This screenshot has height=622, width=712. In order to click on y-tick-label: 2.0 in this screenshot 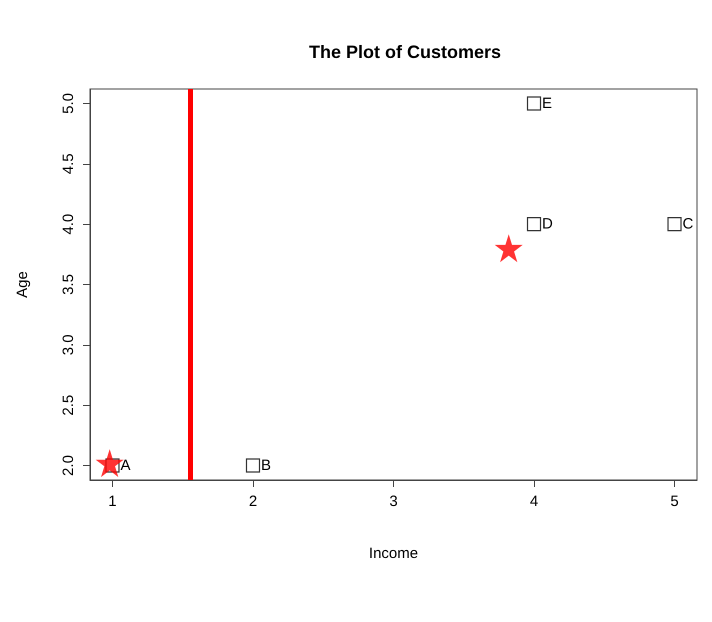, I will do `click(68, 465)`.